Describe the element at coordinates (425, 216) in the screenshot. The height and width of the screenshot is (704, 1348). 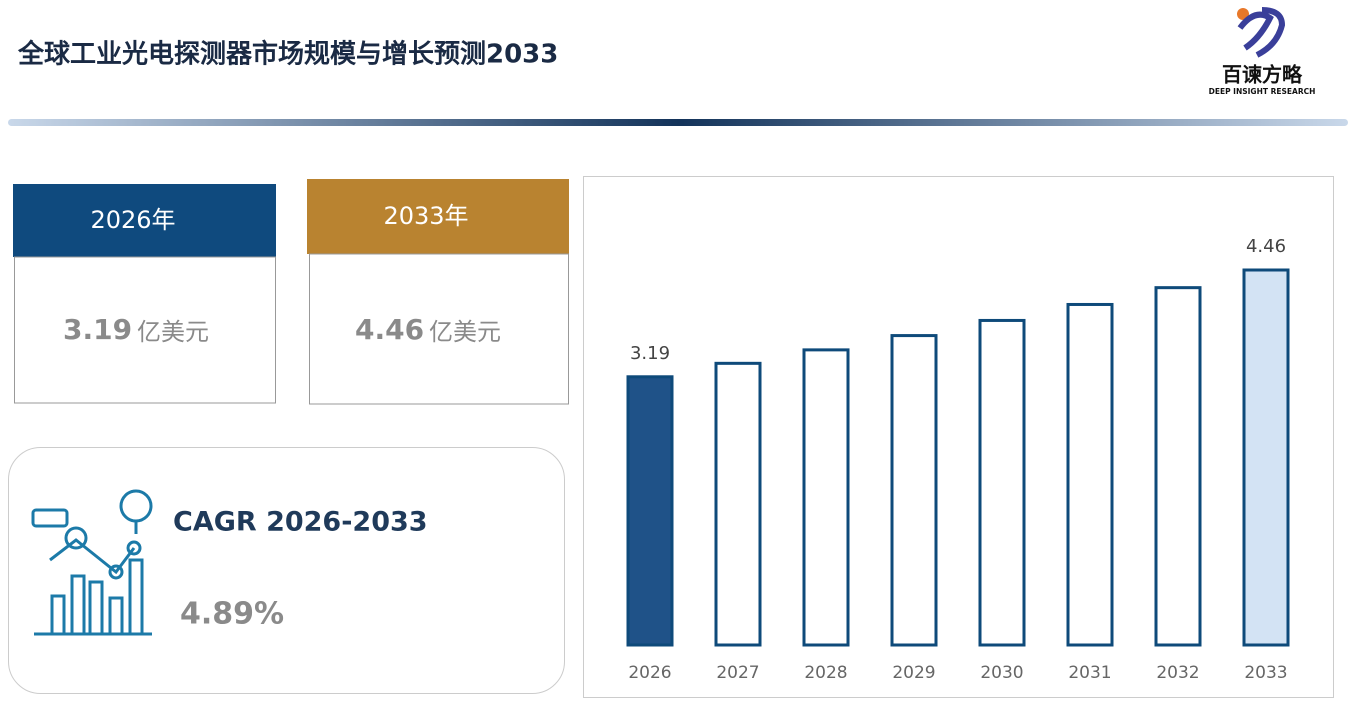
I see `card-year: 2033年` at that location.